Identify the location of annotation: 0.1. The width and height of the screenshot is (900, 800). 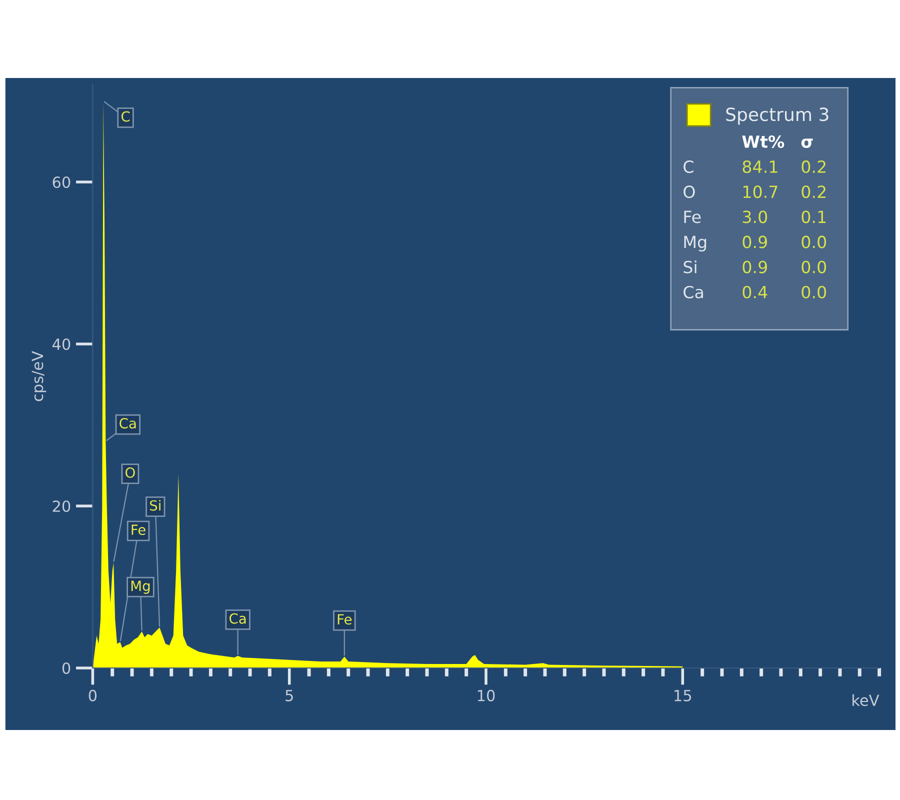
(814, 217).